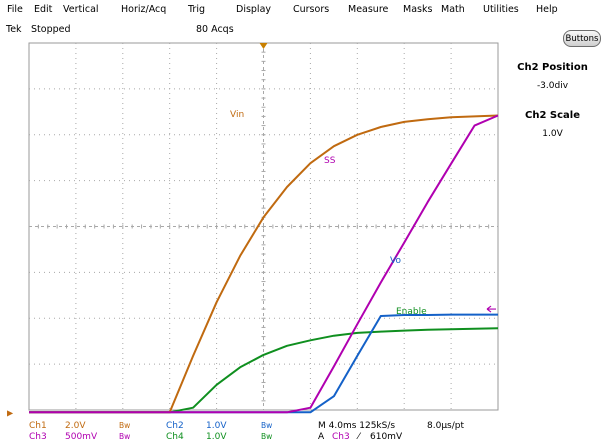 This screenshot has width=602, height=445. Describe the element at coordinates (491, 309) in the screenshot. I see `trigger-level-marker` at that location.